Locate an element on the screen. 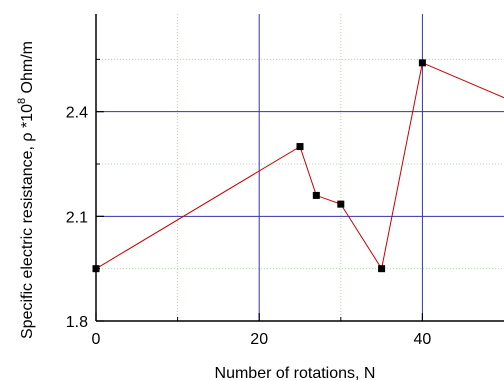 The image size is (504, 381). x-tick-label: 0 is located at coordinates (96, 339).